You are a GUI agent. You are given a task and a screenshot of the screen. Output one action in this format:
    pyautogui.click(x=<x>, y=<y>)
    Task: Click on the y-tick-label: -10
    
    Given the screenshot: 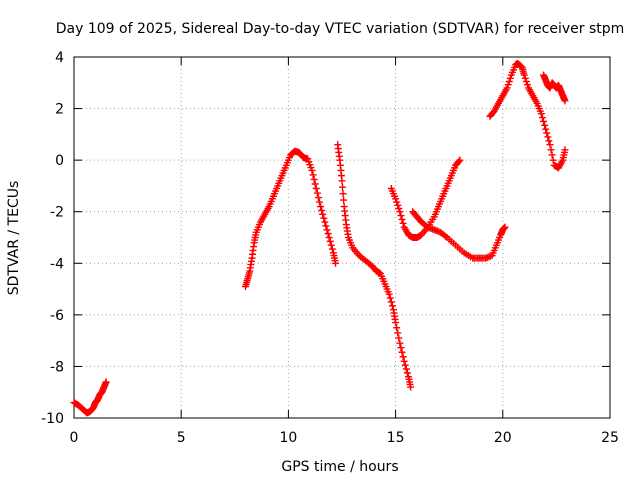 What is the action you would take?
    pyautogui.click(x=52, y=419)
    